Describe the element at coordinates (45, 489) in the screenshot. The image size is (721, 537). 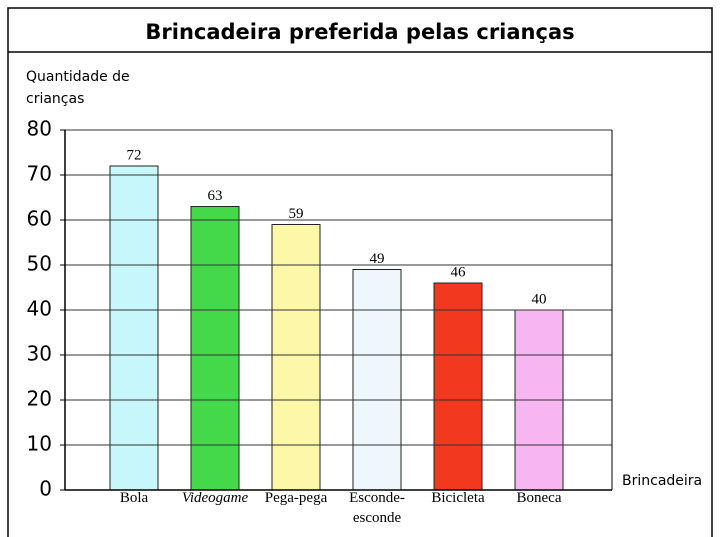
I see `y-tick-label: 0` at that location.